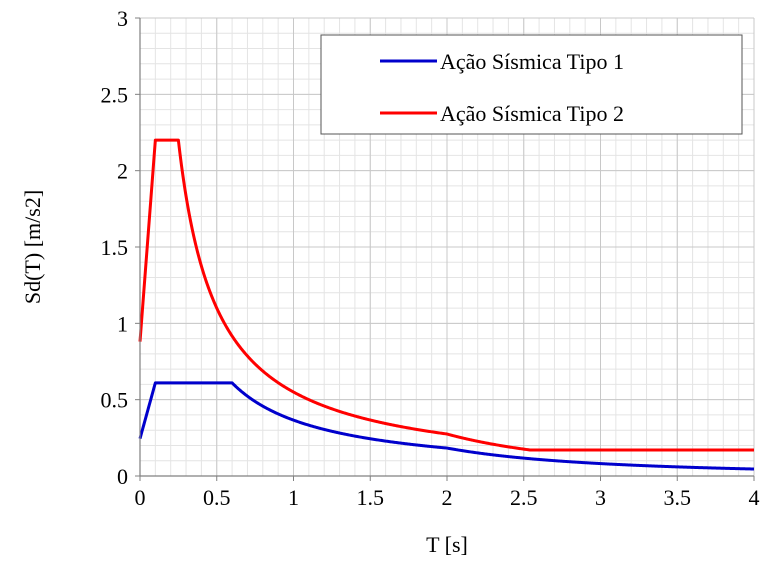 The image size is (761, 562). I want to click on x-tick-label: 0.5, so click(217, 497).